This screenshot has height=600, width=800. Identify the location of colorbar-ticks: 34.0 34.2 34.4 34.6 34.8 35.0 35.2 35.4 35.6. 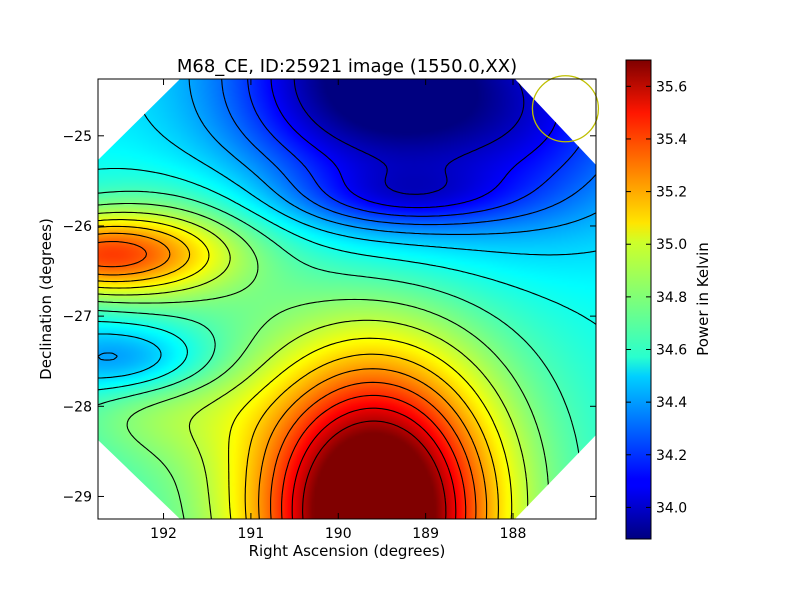
(656, 297).